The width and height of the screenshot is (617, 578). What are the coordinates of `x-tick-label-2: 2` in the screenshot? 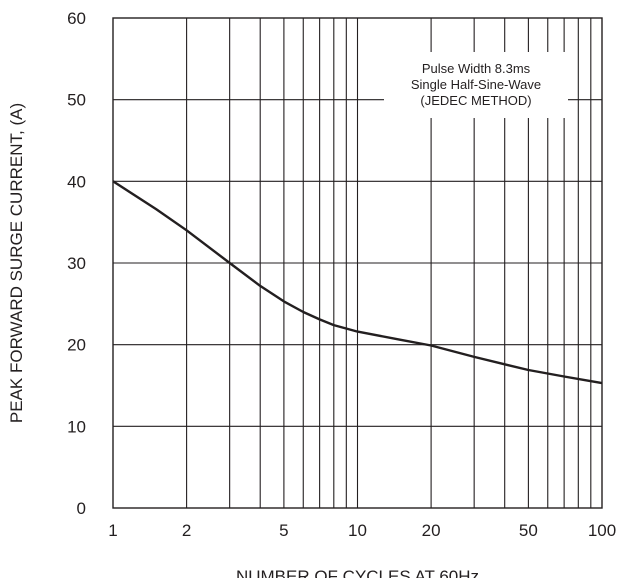 It's located at (186, 530).